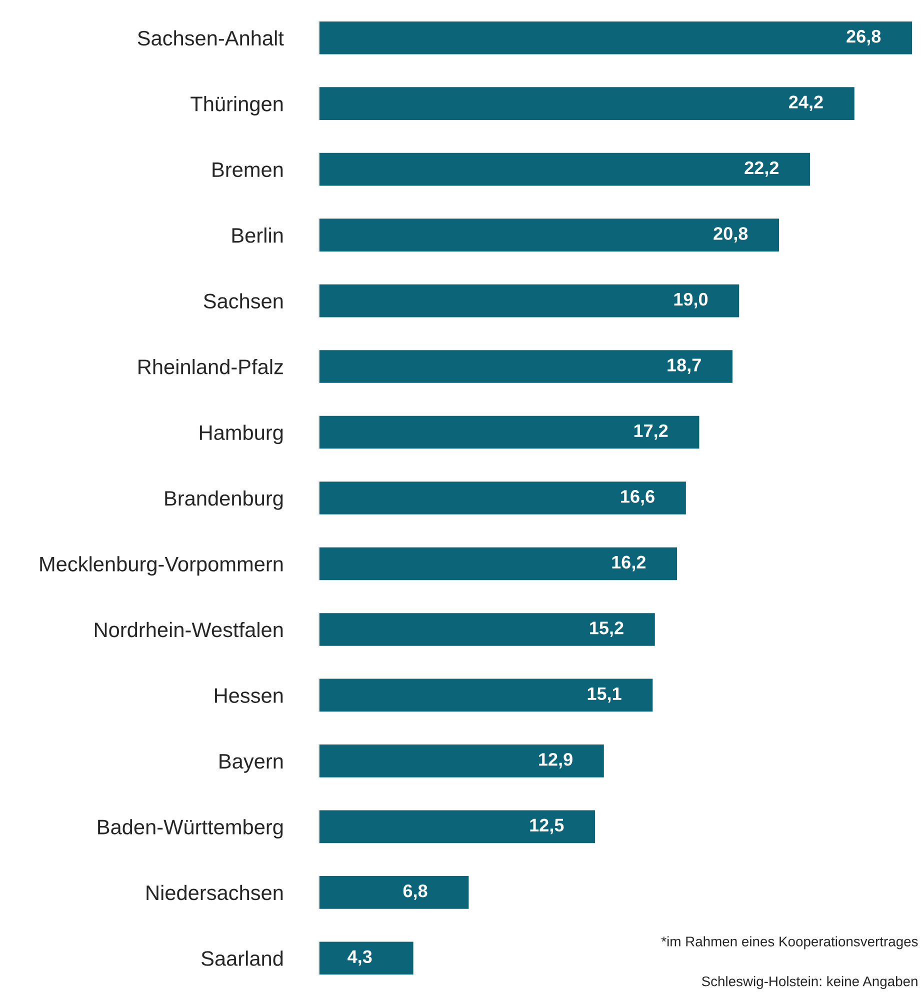 The width and height of the screenshot is (921, 996). I want to click on y-tick-label: Saarland, so click(242, 958).